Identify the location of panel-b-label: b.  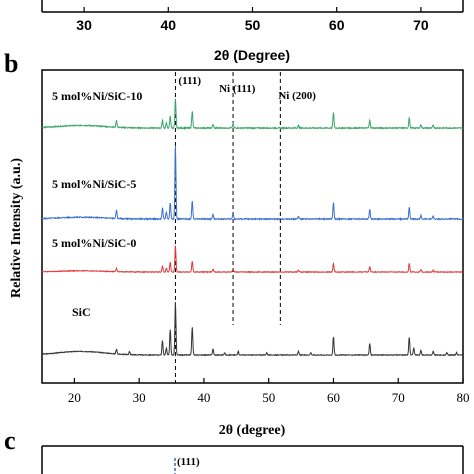
(11, 63).